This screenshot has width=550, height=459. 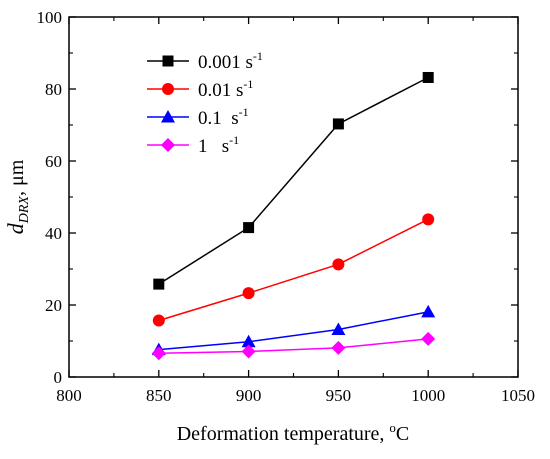 I want to click on legend-item: 0.001 s-1, so click(x=205, y=61).